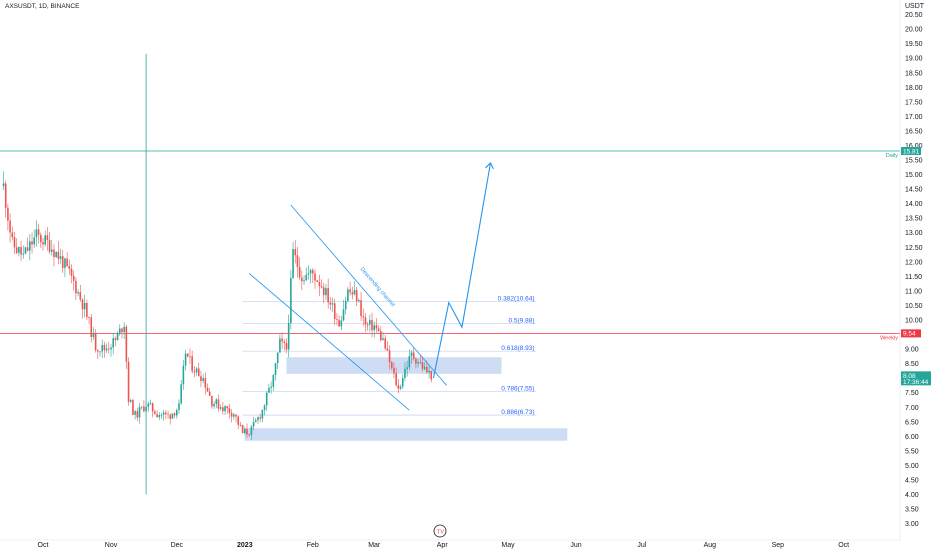  Describe the element at coordinates (914, 44) in the screenshot. I see `price-tick-label: 19.50` at that location.